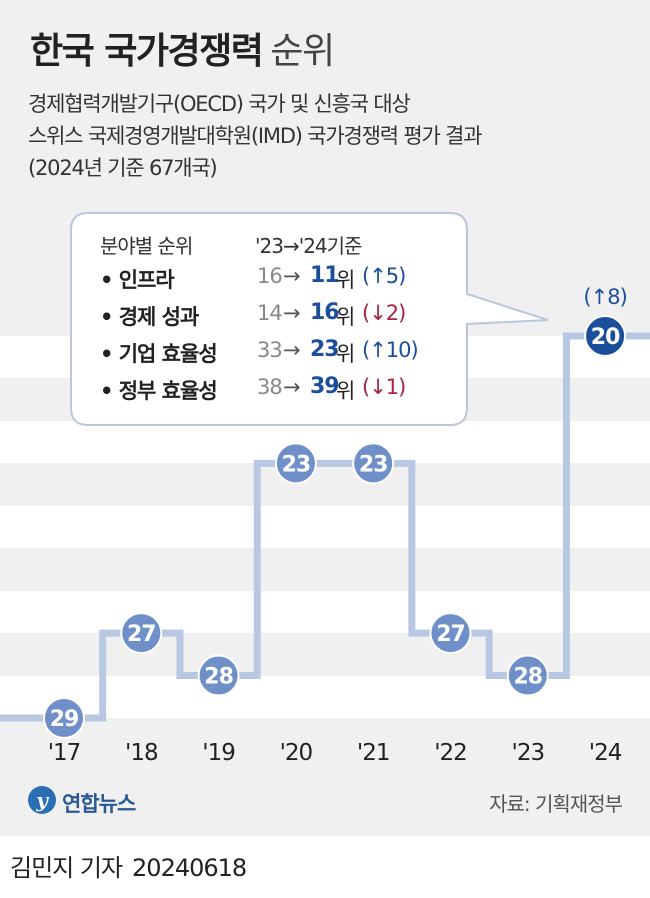  I want to click on publish-date: 20240618, so click(189, 868).